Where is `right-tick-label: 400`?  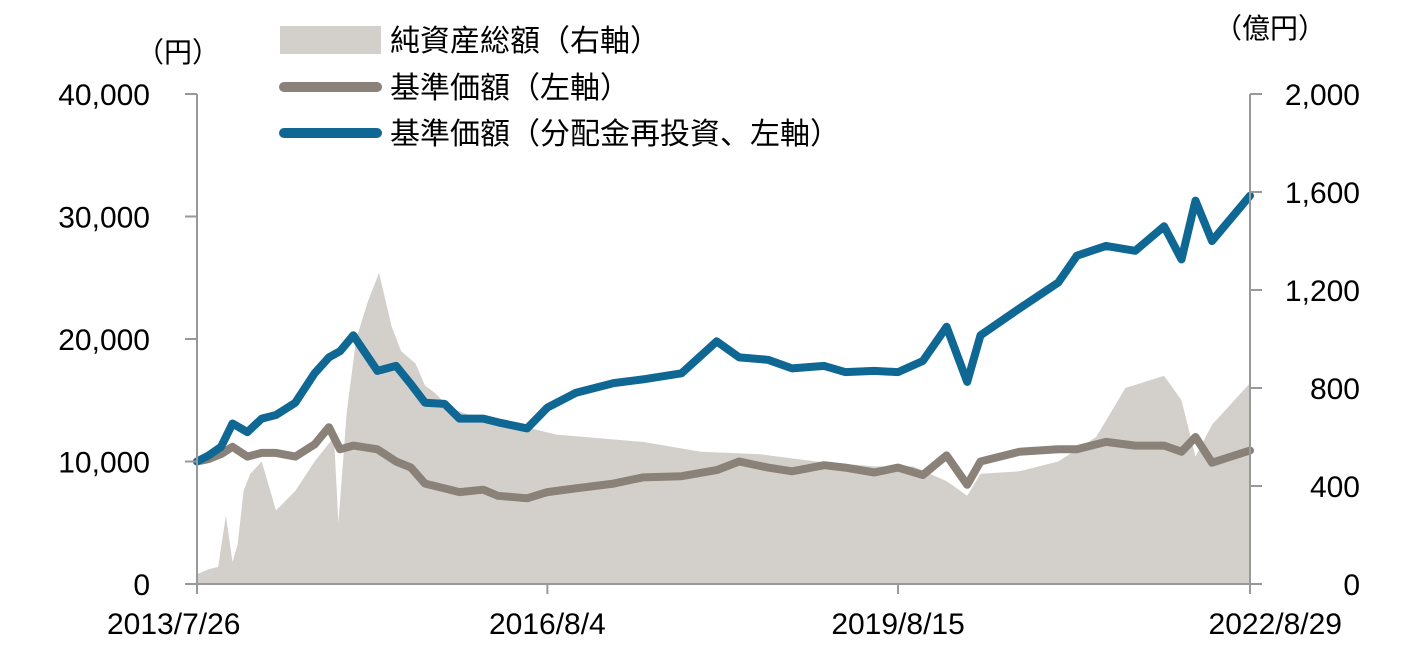
right-tick-label: 400 is located at coordinates (1335, 487).